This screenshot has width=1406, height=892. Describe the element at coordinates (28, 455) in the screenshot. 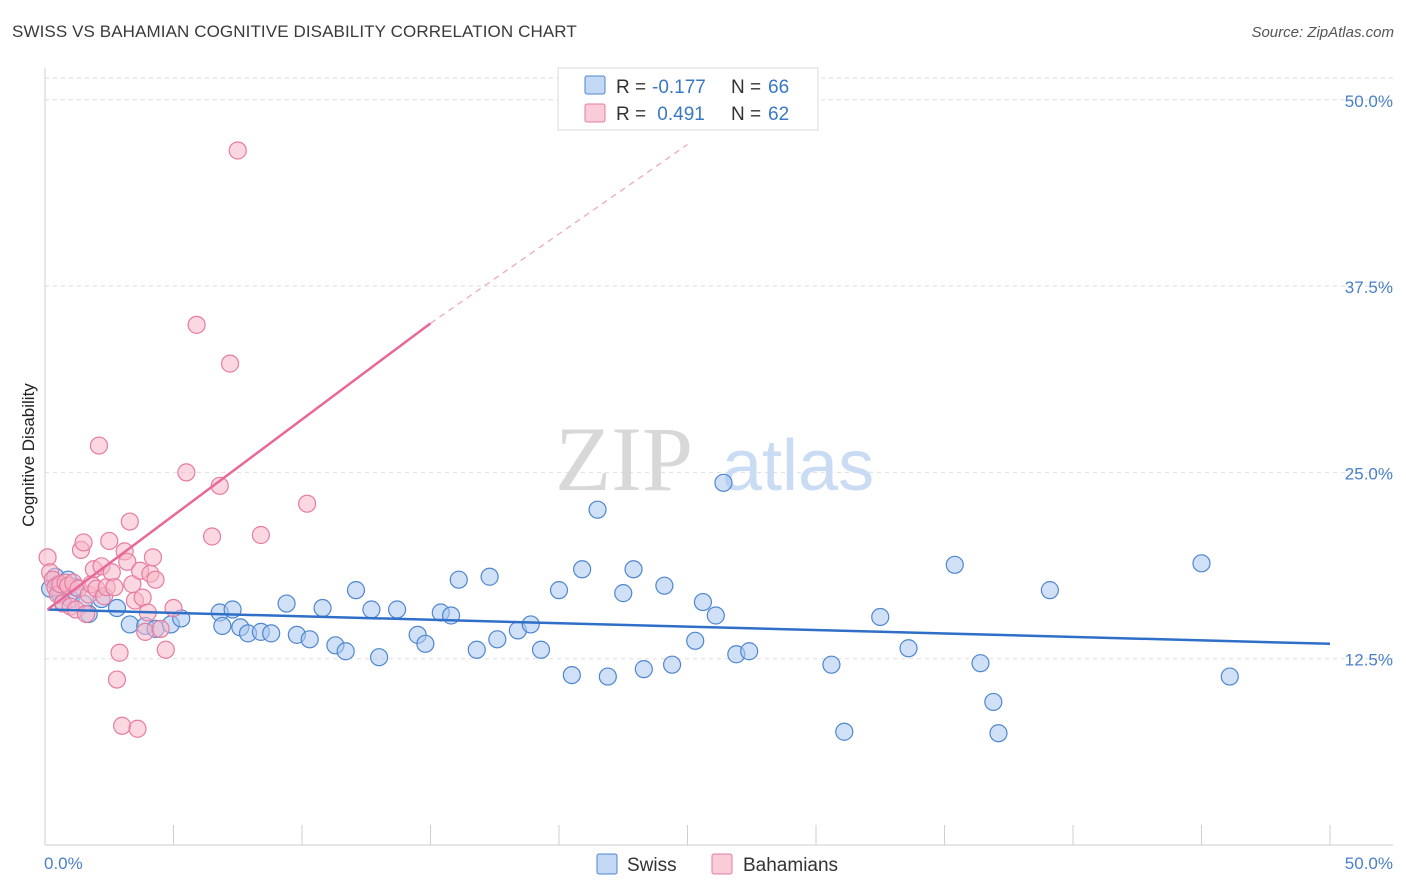

I see `y-axis-title: Cognitive Disability` at that location.